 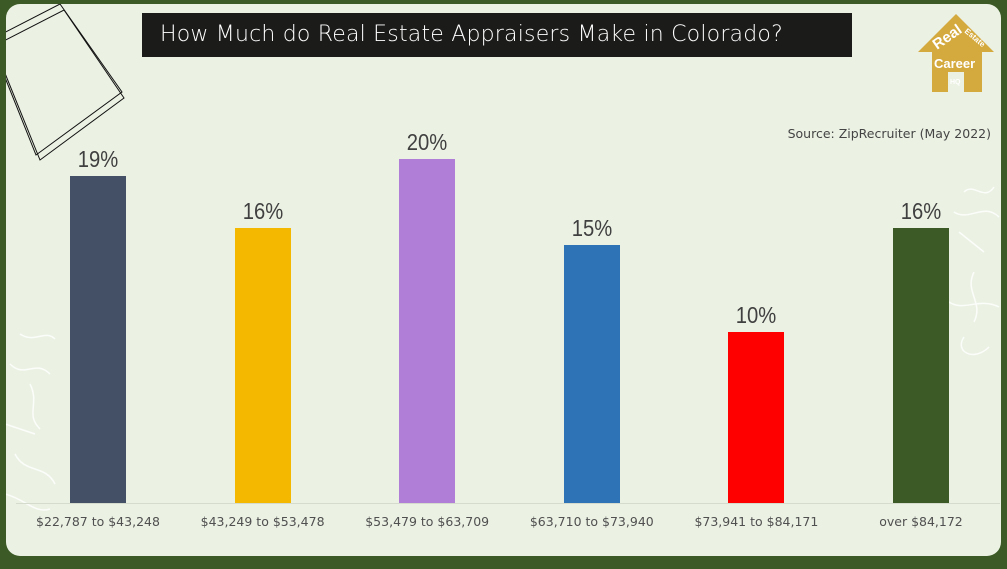 What do you see at coordinates (956, 53) in the screenshot?
I see `real-estate-career-hq-logo: Real Estate Career HQ` at bounding box center [956, 53].